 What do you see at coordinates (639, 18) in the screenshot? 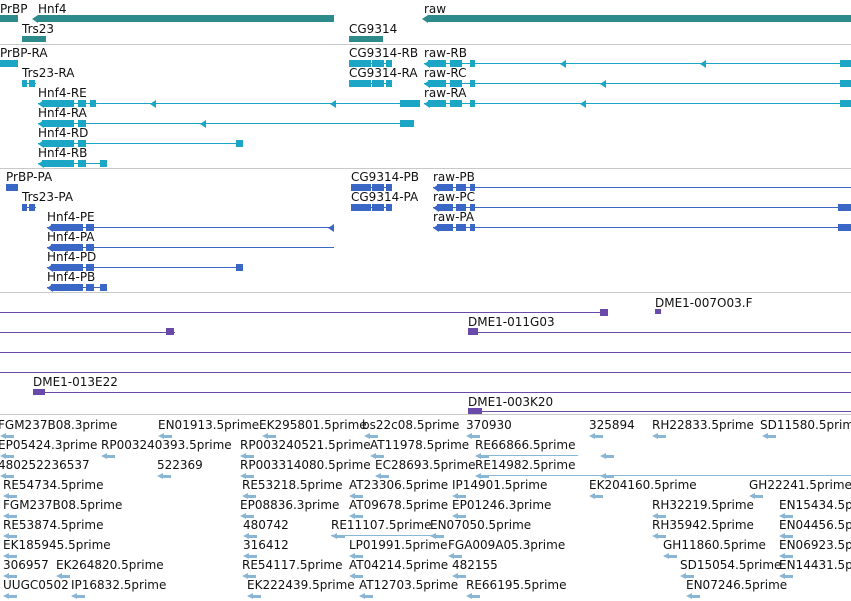
I see `gene-feature-raw` at bounding box center [639, 18].